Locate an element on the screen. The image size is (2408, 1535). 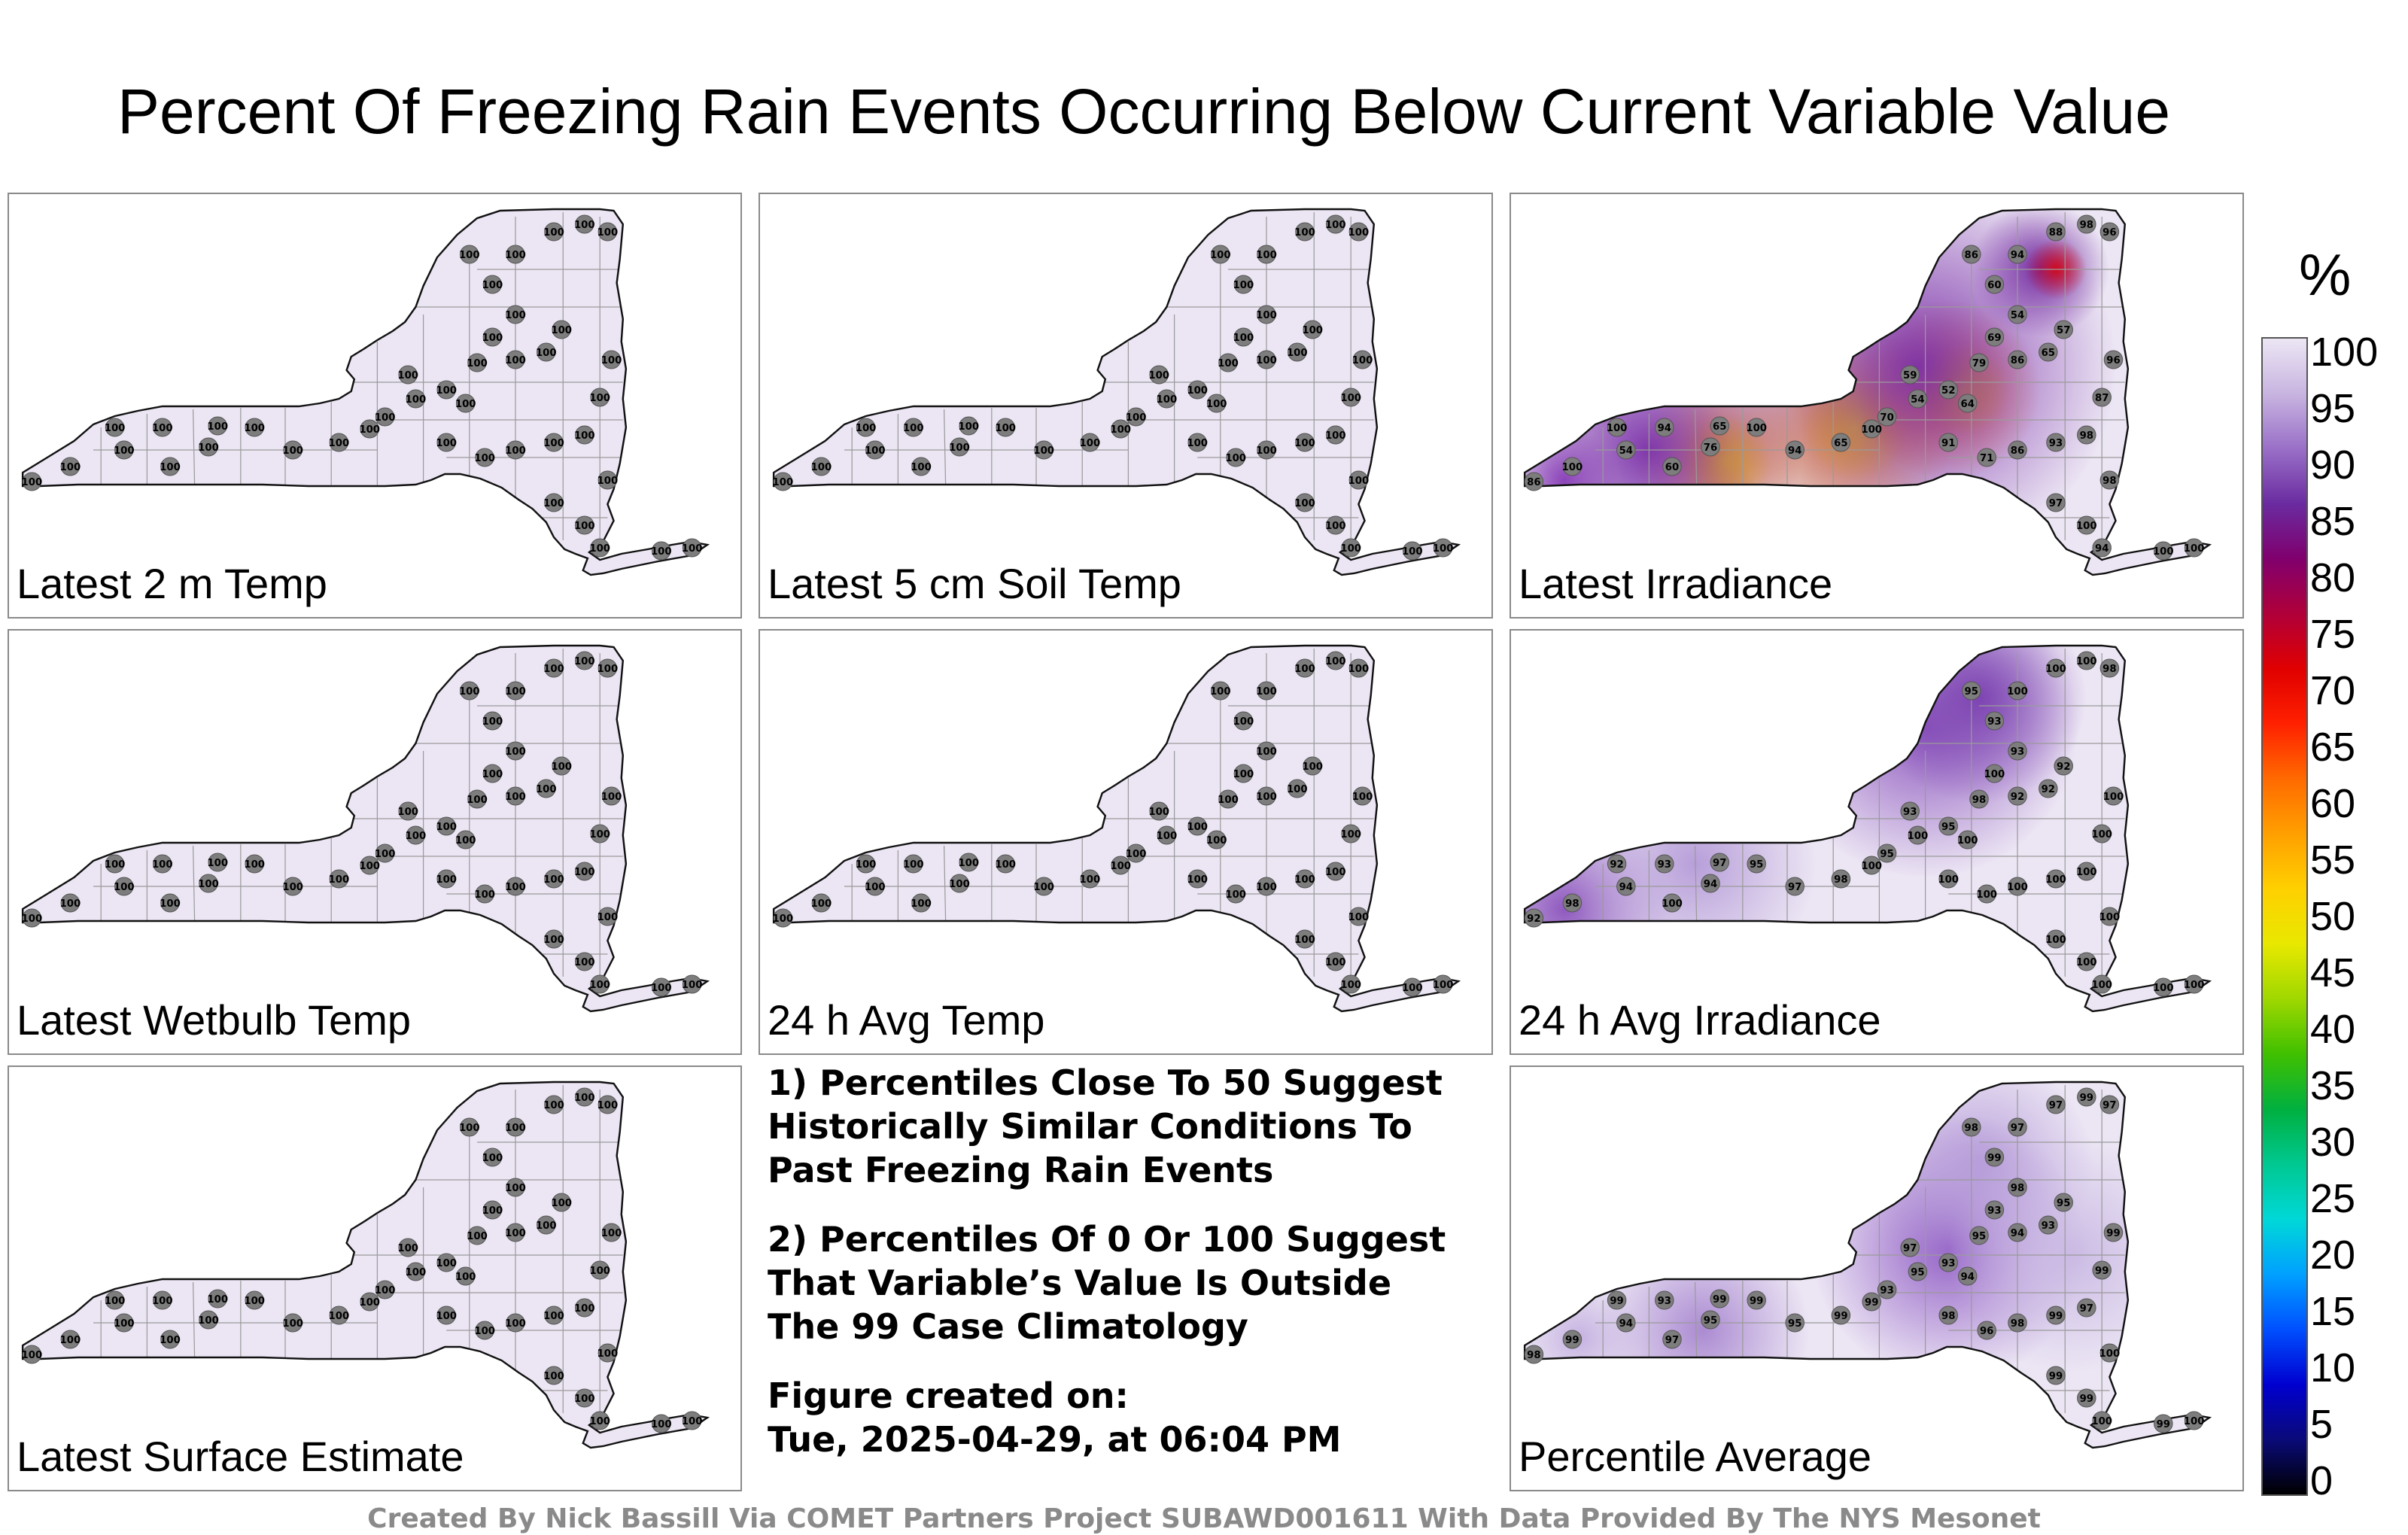
station-value: 54 is located at coordinates (1626, 451).